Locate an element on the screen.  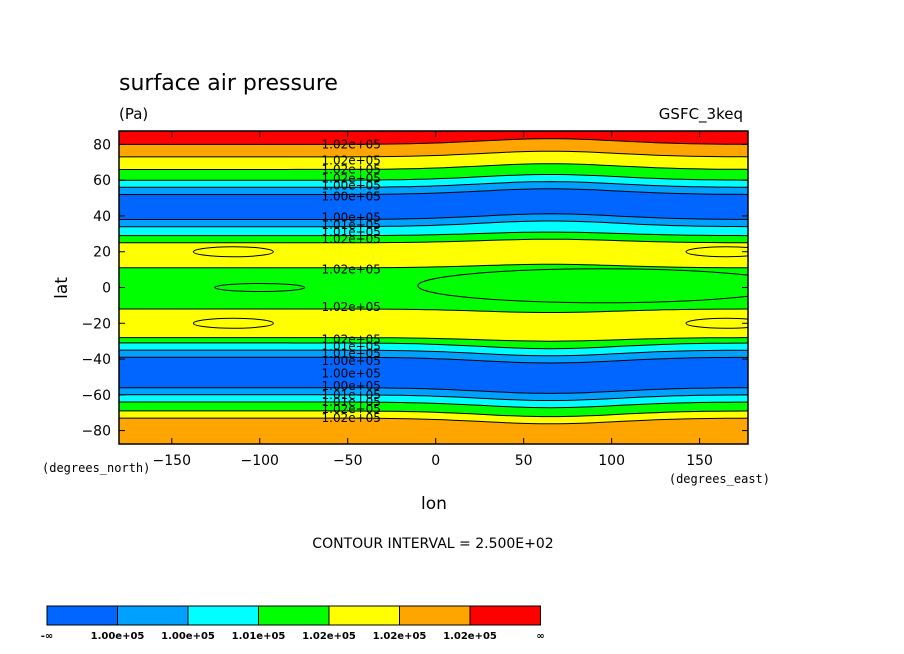
contour-cell-equator is located at coordinates (582, 286).